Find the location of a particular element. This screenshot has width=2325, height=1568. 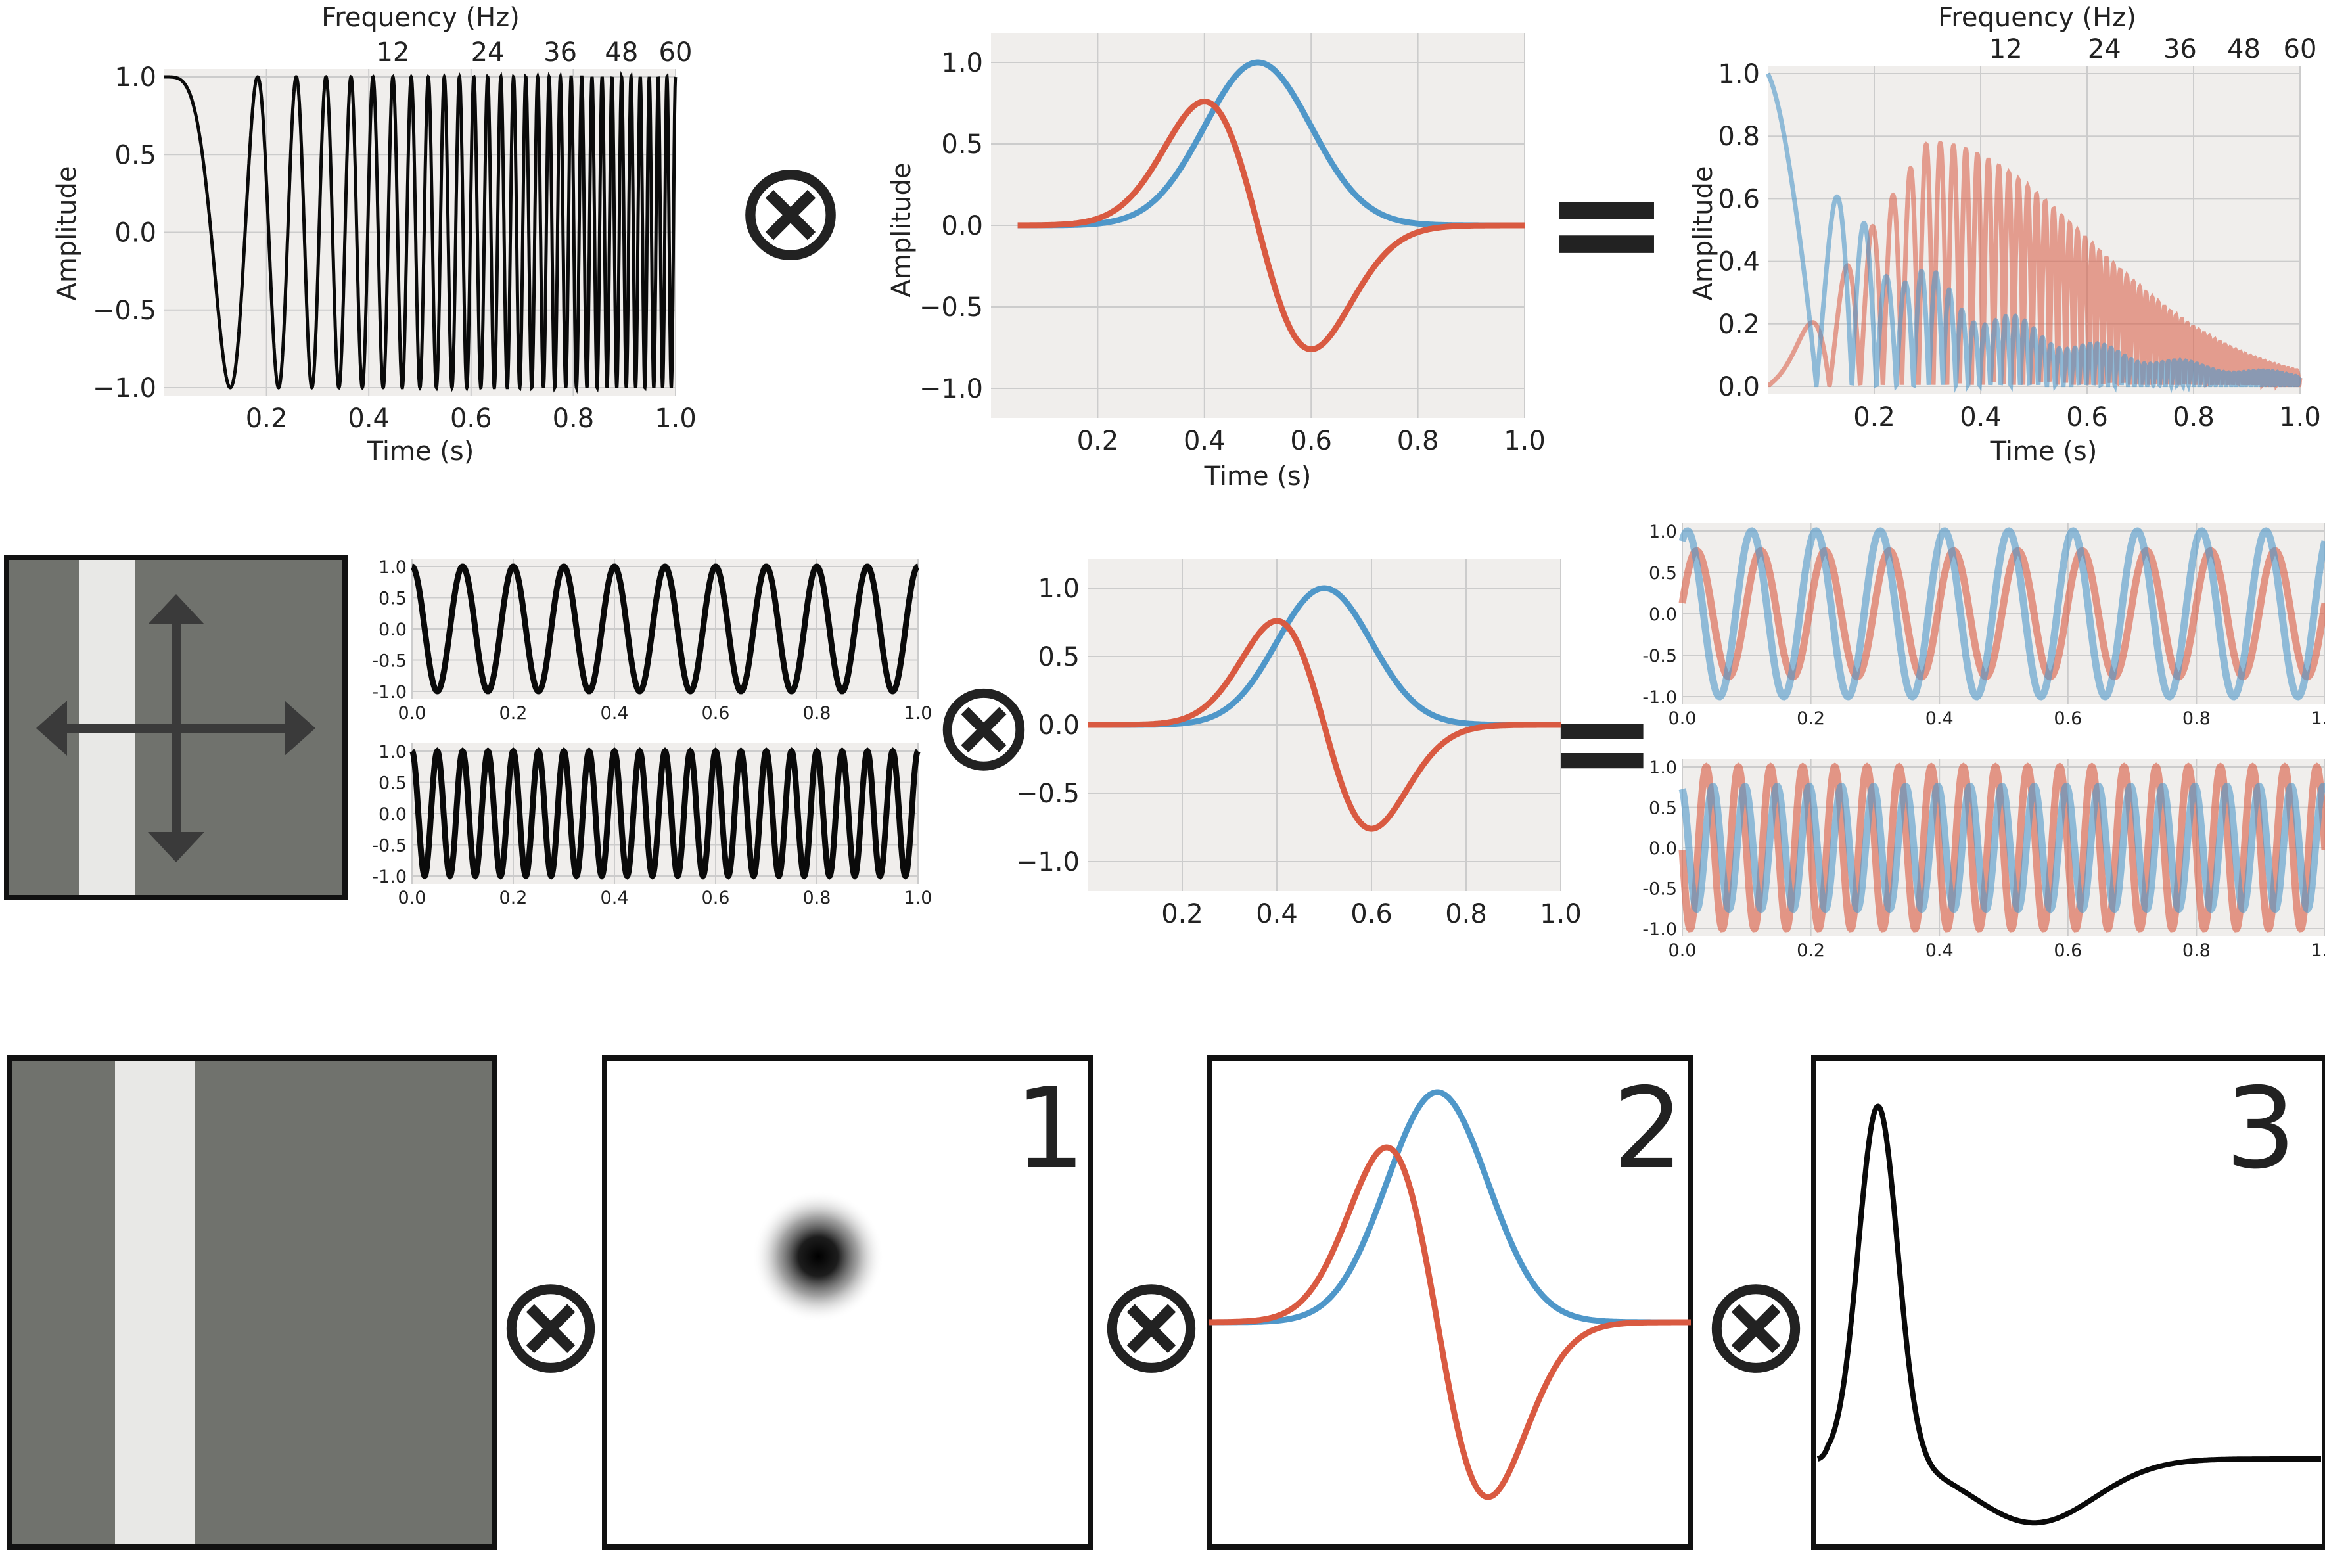

stimulus-bar is located at coordinates (155, 1302).